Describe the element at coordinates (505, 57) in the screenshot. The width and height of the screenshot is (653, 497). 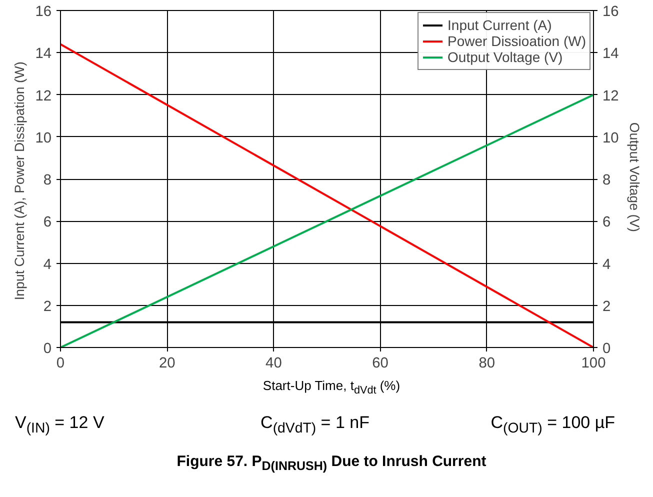
I see `legend-label: Output Voltage (V)` at that location.